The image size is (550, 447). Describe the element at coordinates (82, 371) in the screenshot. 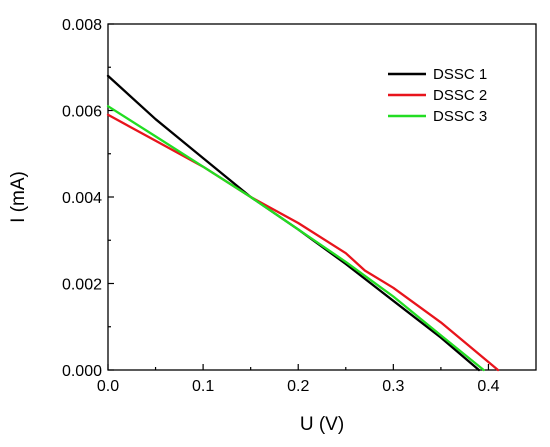

I see `y-tick-label: 0.000` at that location.